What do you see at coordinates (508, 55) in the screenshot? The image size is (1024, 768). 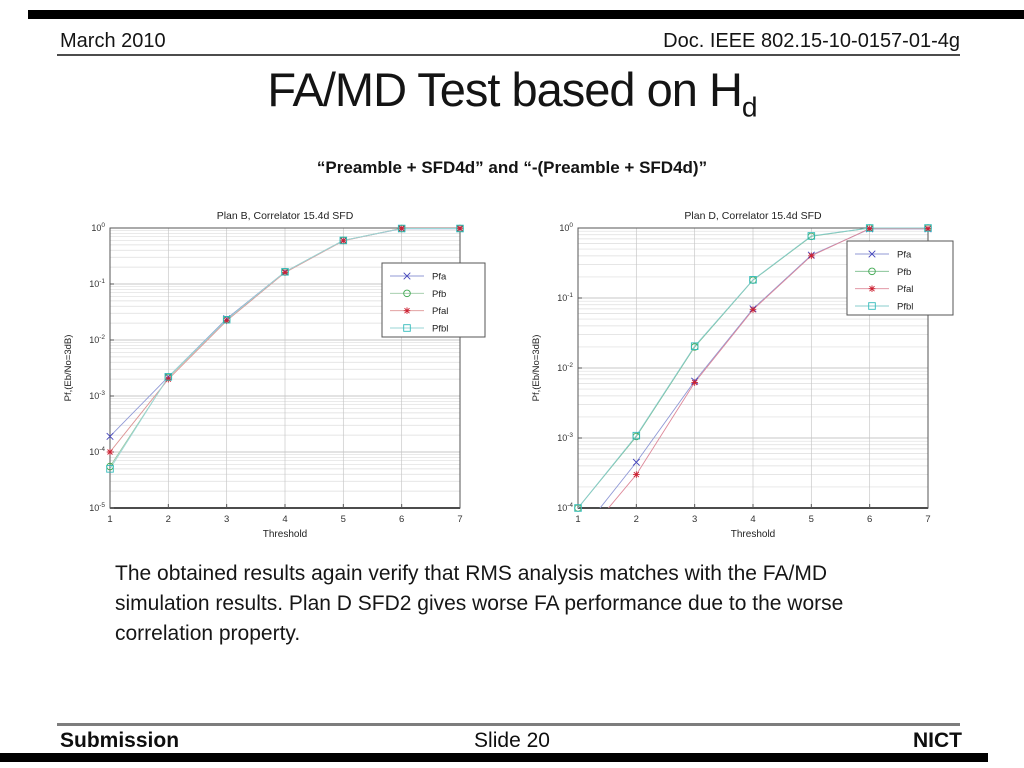 I see `header-rule` at bounding box center [508, 55].